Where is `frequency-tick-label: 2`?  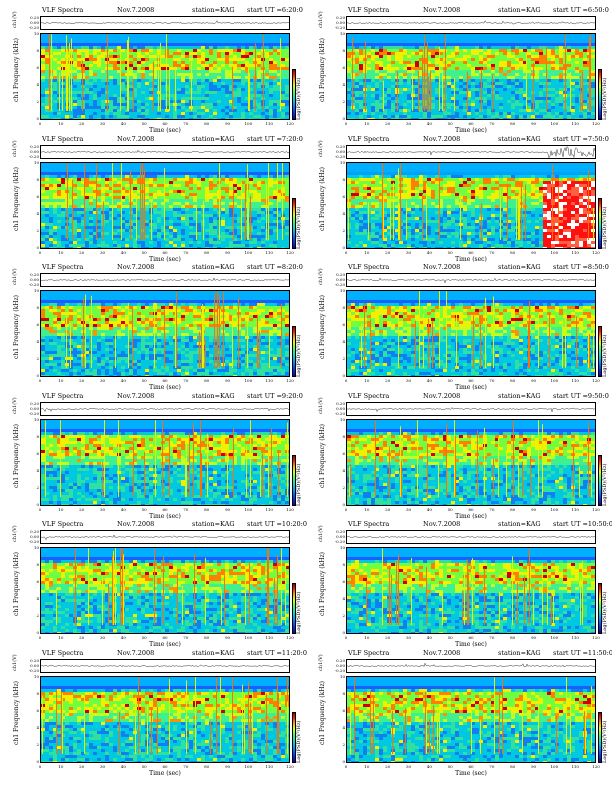 frequency-tick-label: 2 is located at coordinates (343, 101).